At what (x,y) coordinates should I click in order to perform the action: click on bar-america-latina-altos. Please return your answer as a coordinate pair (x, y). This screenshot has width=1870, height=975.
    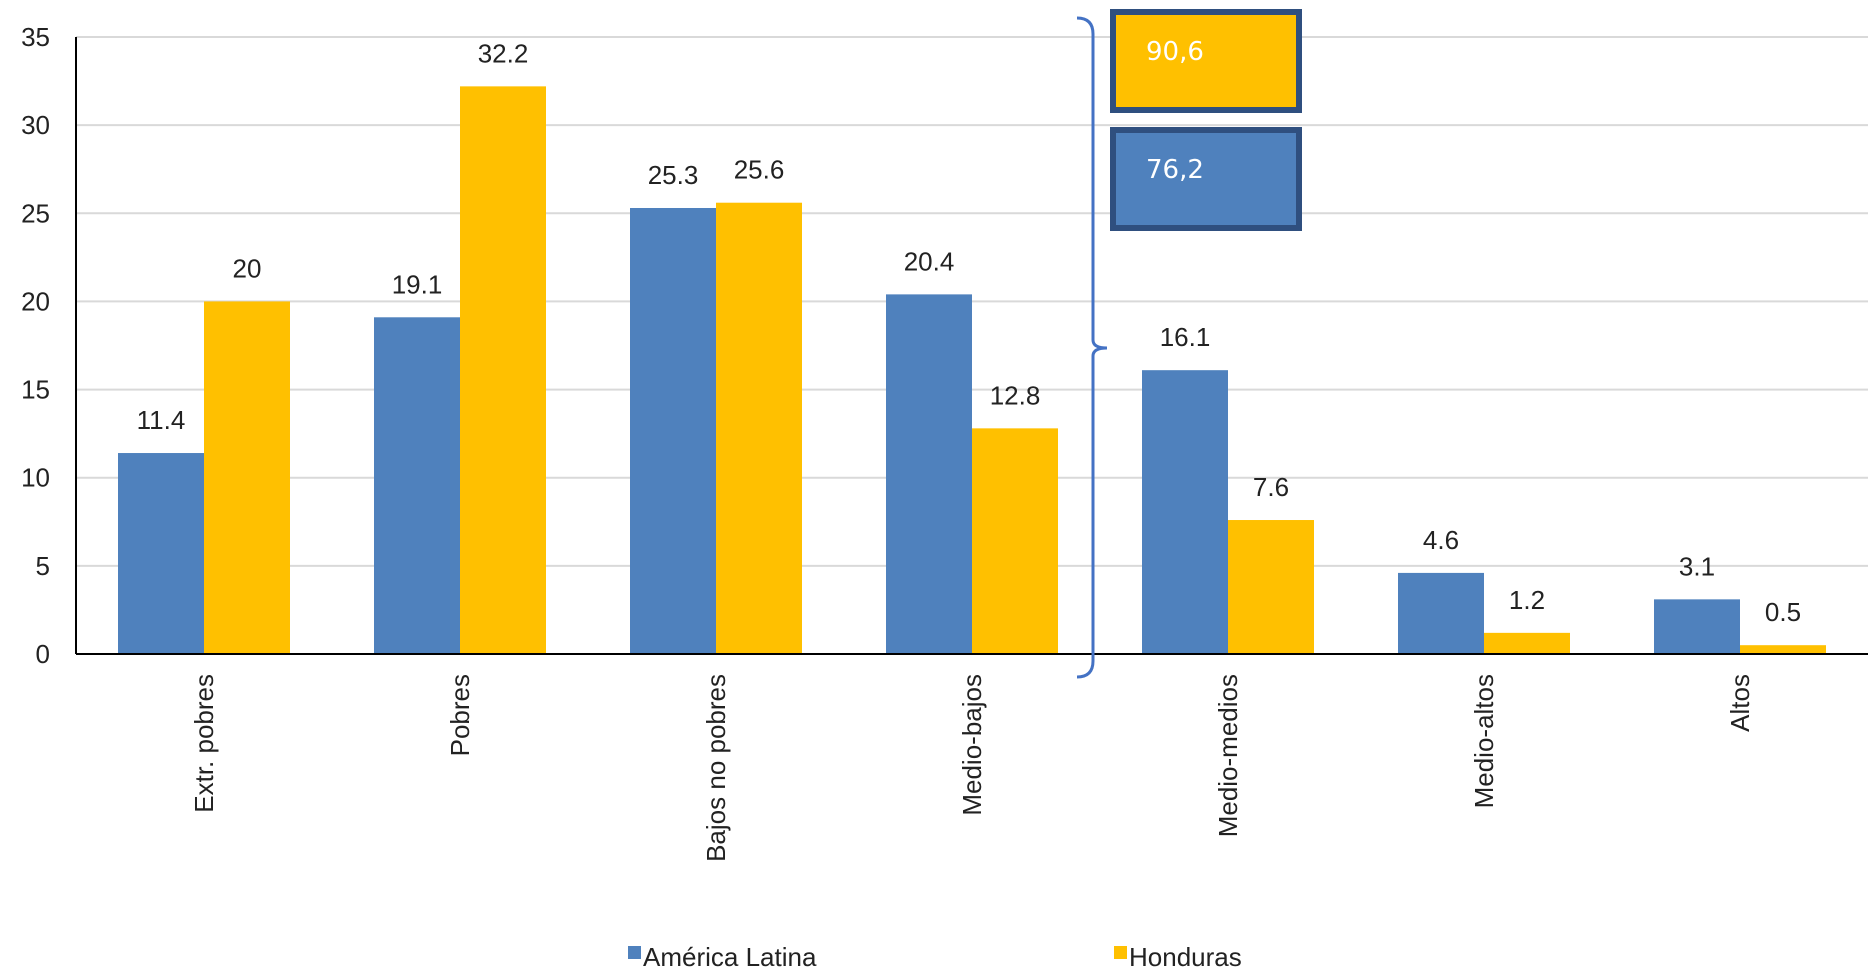
    Looking at the image, I should click on (1697, 626).